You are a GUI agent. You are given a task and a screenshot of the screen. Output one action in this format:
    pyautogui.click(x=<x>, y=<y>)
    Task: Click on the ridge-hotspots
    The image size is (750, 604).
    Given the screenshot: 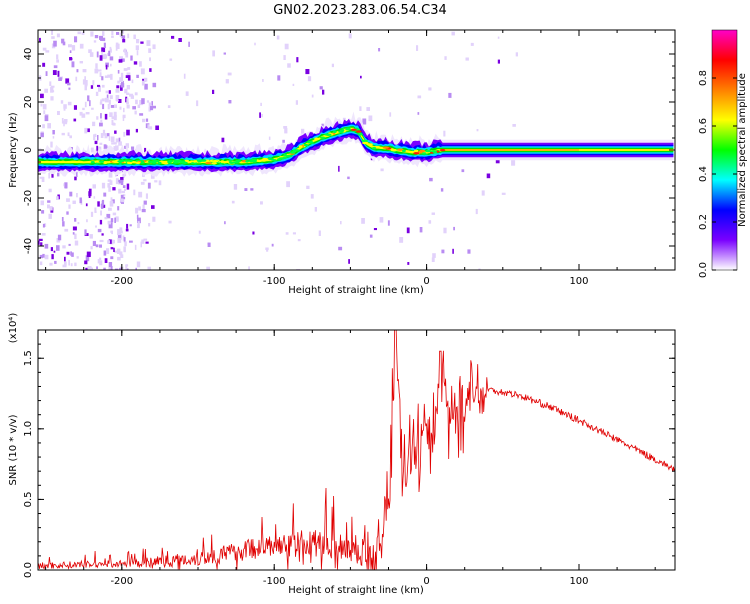 What is the action you would take?
    pyautogui.click(x=268, y=146)
    